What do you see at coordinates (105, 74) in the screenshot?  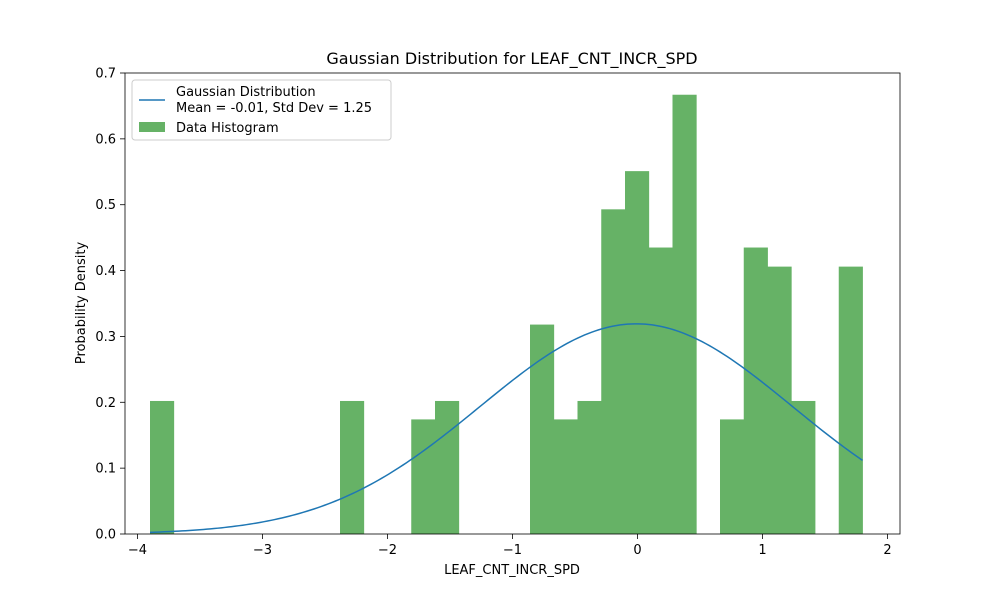 I see `y-tick-label: 0.7` at bounding box center [105, 74].